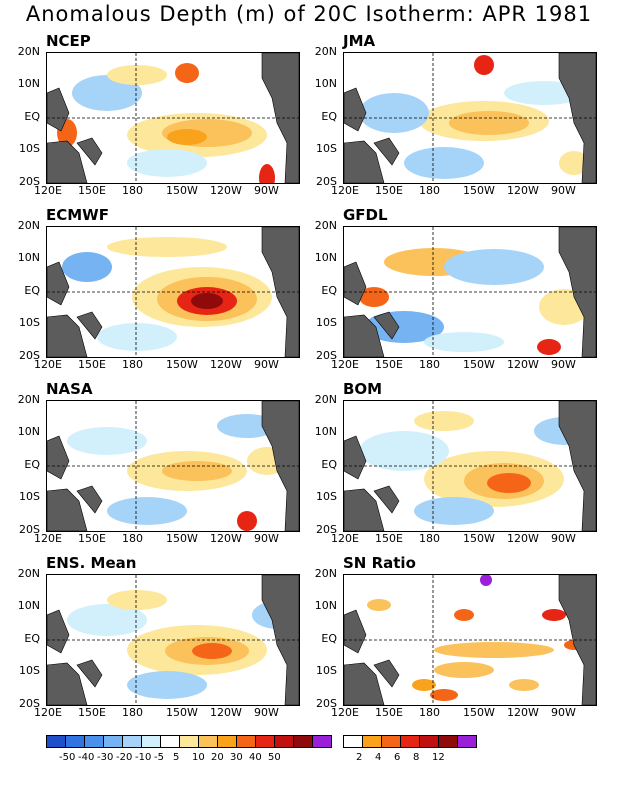 This screenshot has width=618, height=800. What do you see at coordinates (410, 750) in the screenshot?
I see `colorbar-sn-ratio: 2 4 6 8 12` at bounding box center [410, 750].